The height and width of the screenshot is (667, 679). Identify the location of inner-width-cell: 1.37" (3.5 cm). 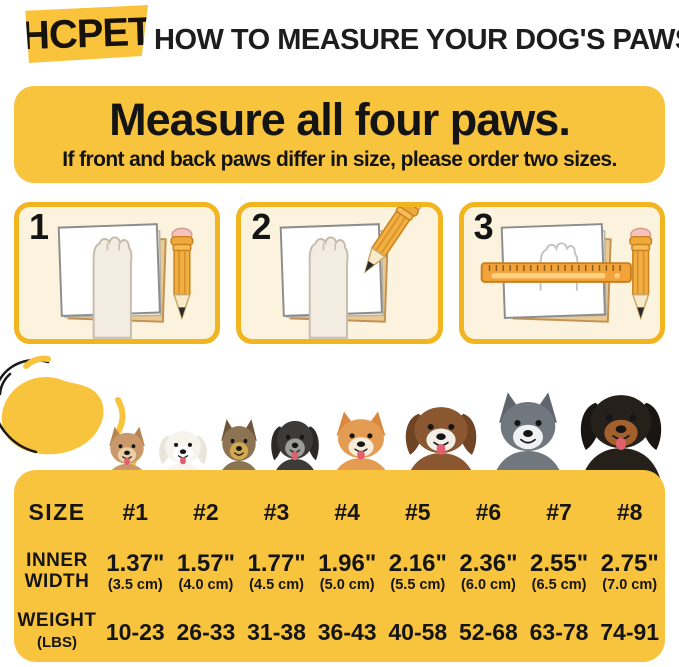
(135, 572).